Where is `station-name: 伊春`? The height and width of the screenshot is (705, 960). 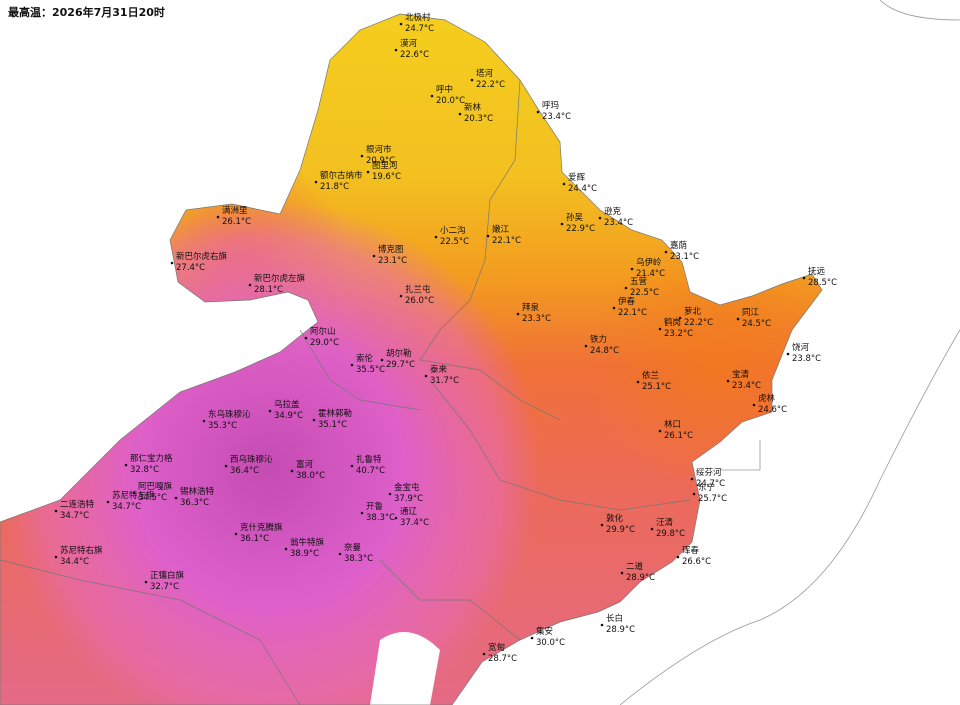 station-name: 伊春 is located at coordinates (627, 301).